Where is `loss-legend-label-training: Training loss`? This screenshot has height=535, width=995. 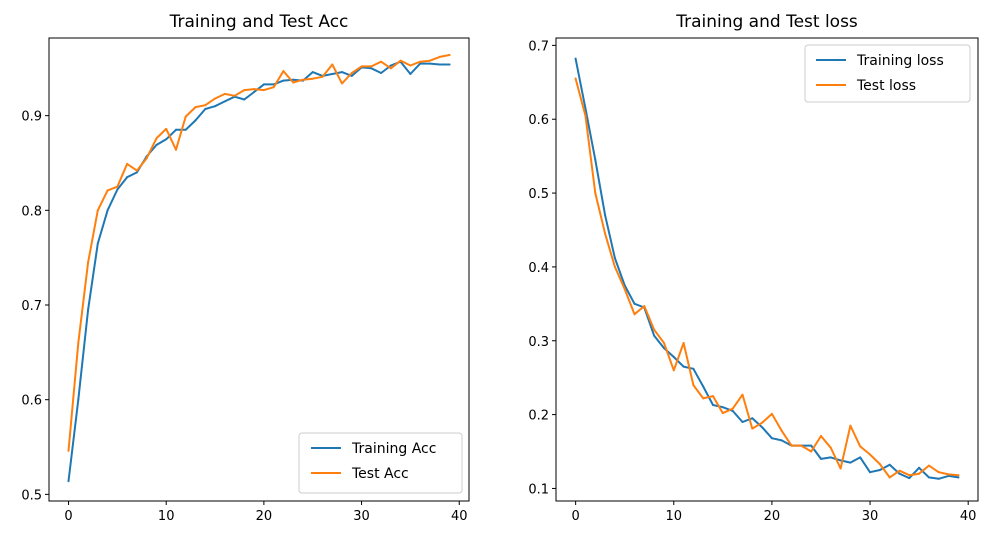 loss-legend-label-training: Training loss is located at coordinates (900, 61).